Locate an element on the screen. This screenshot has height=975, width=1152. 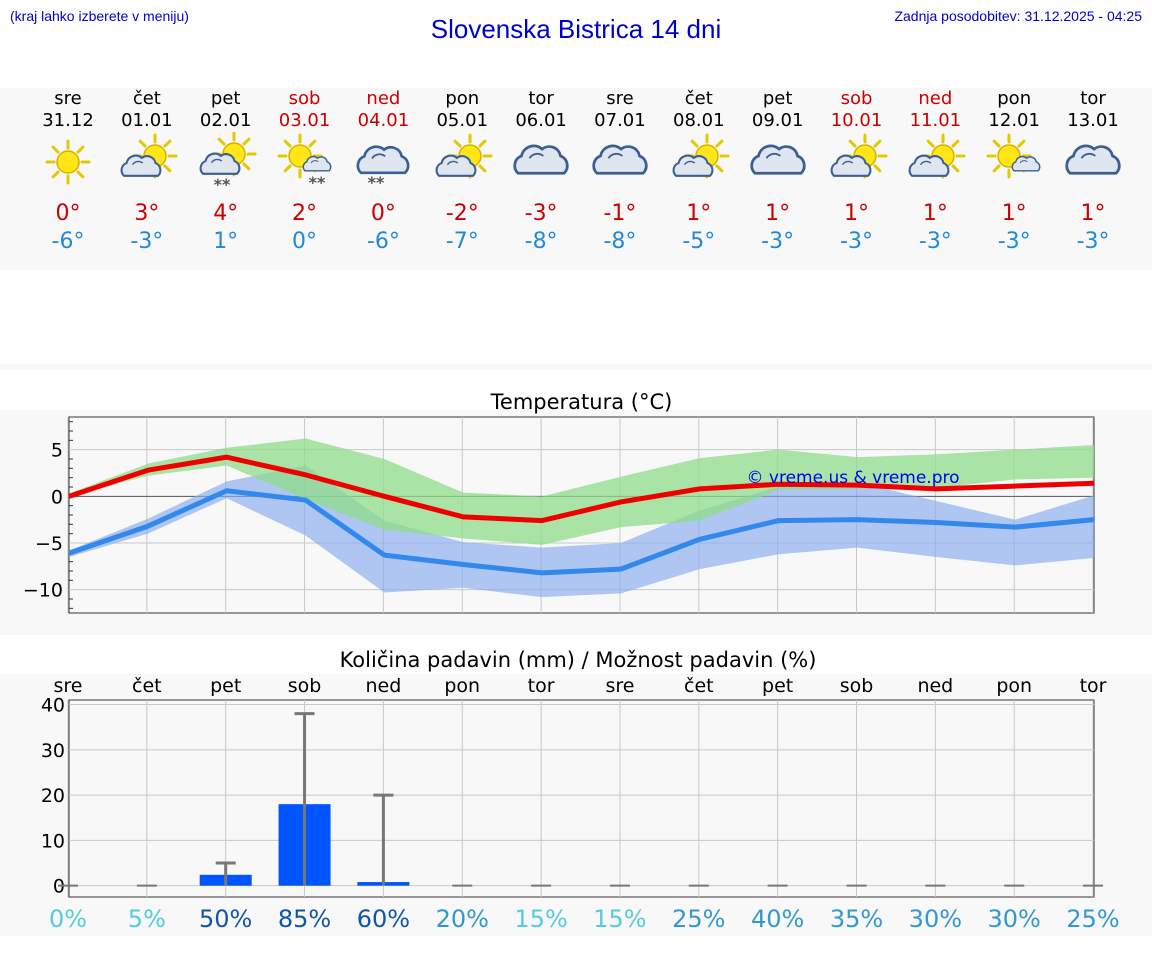
y-tick-label: −10 is located at coordinates (43, 591).